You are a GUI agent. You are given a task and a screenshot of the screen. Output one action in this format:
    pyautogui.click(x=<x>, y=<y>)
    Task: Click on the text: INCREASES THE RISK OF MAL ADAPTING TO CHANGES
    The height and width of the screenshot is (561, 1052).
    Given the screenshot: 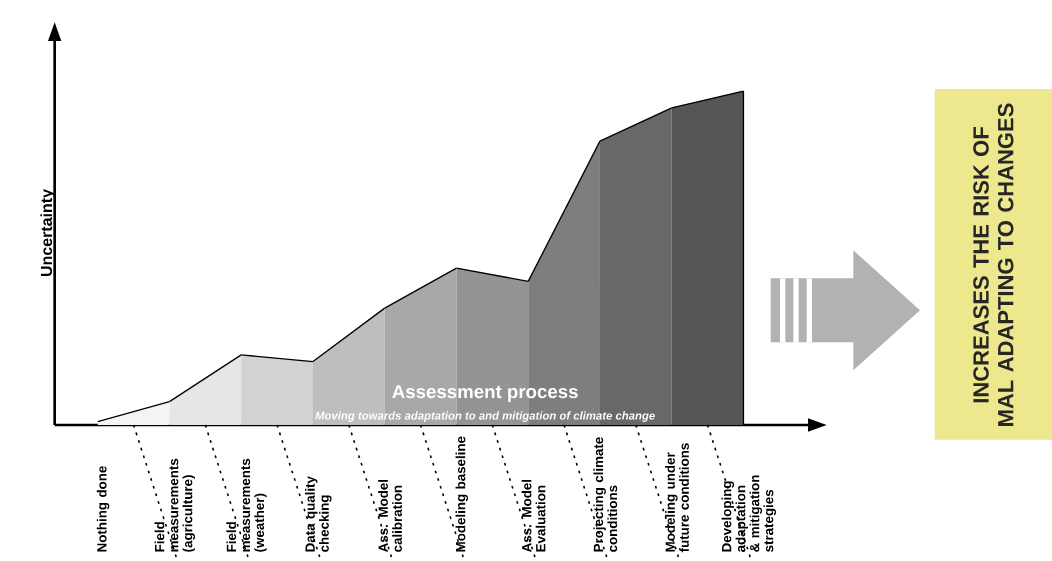 What is the action you would take?
    pyautogui.click(x=993, y=264)
    